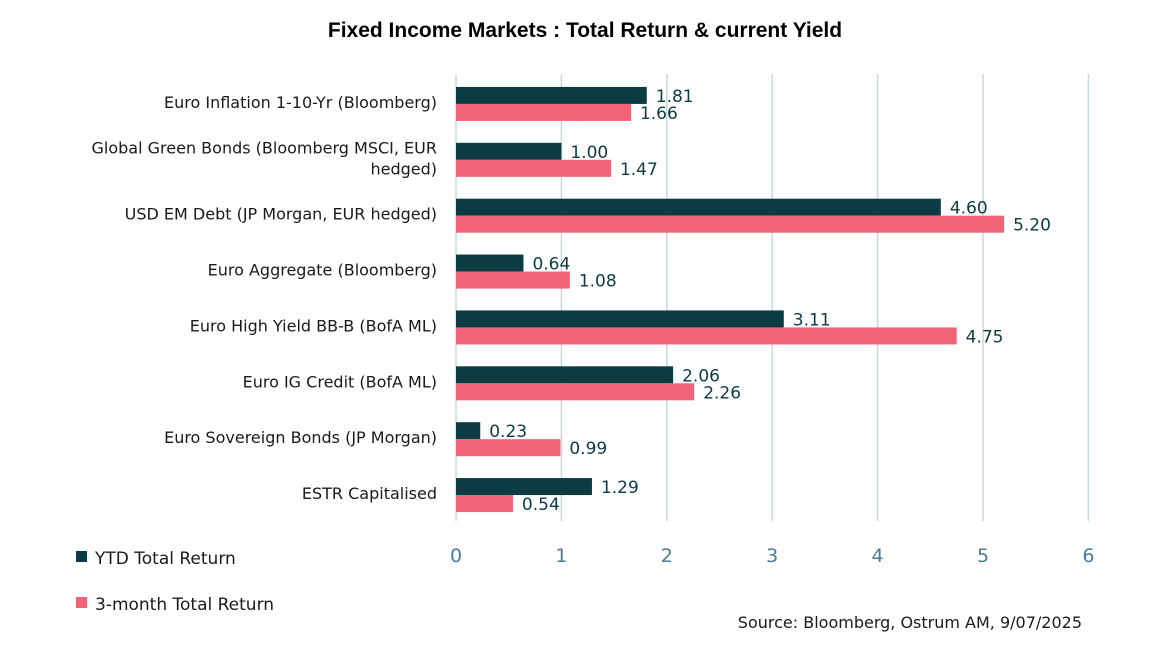 Image resolution: width=1171 pixels, height=649 pixels. What do you see at coordinates (264, 147) in the screenshot?
I see `category-label-1-line-0: Global Green Bonds (Bloomberg MSCI, EUR` at bounding box center [264, 147].